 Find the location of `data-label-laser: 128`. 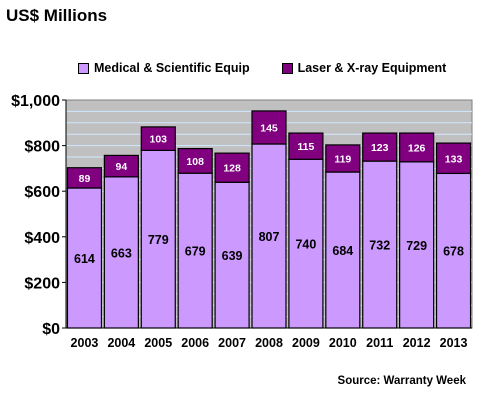

data-label-laser: 128 is located at coordinates (232, 169).